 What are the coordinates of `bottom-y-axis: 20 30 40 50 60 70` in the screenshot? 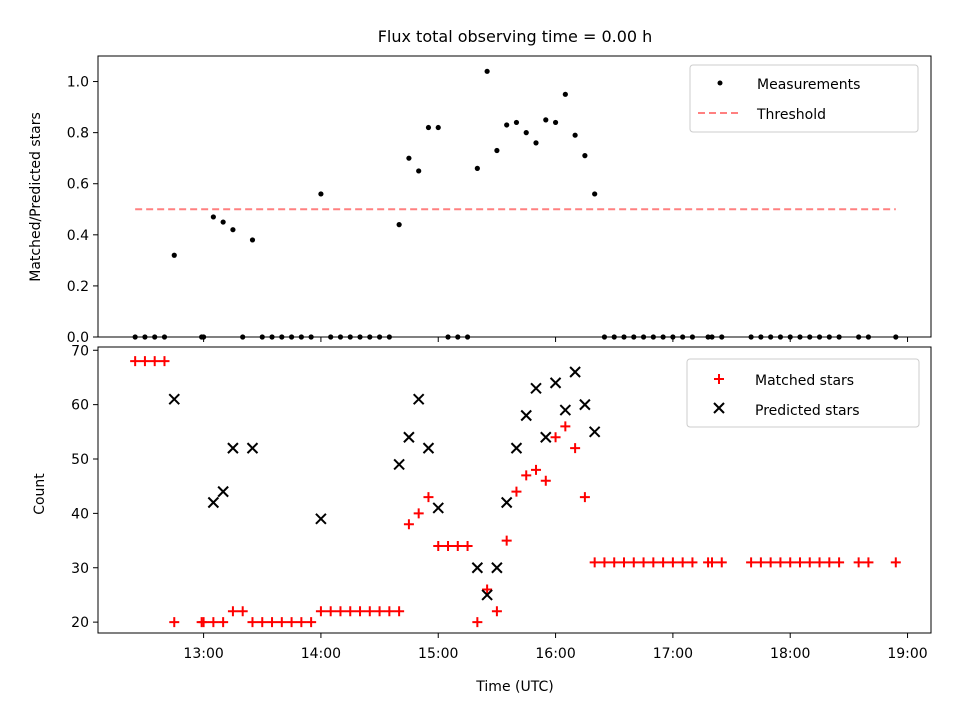 It's located at (84, 487).